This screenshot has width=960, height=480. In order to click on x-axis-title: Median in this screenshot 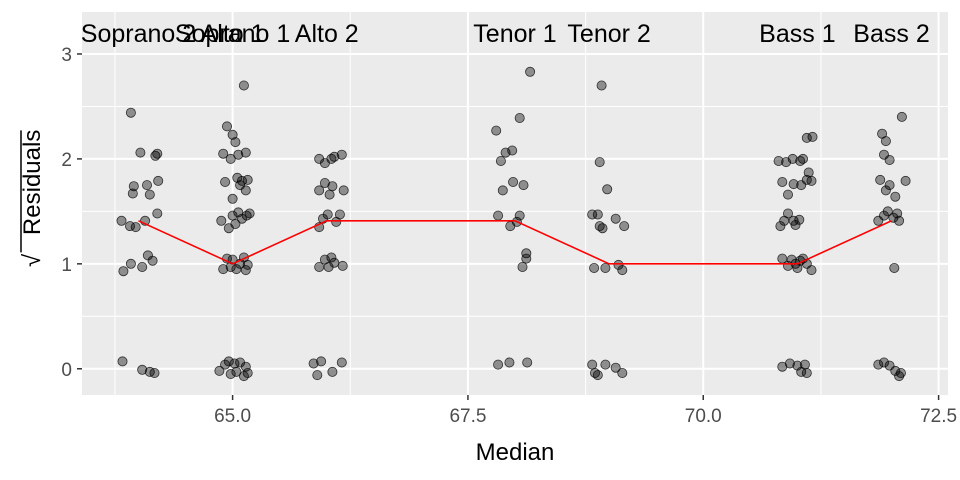, I will do `click(515, 452)`.